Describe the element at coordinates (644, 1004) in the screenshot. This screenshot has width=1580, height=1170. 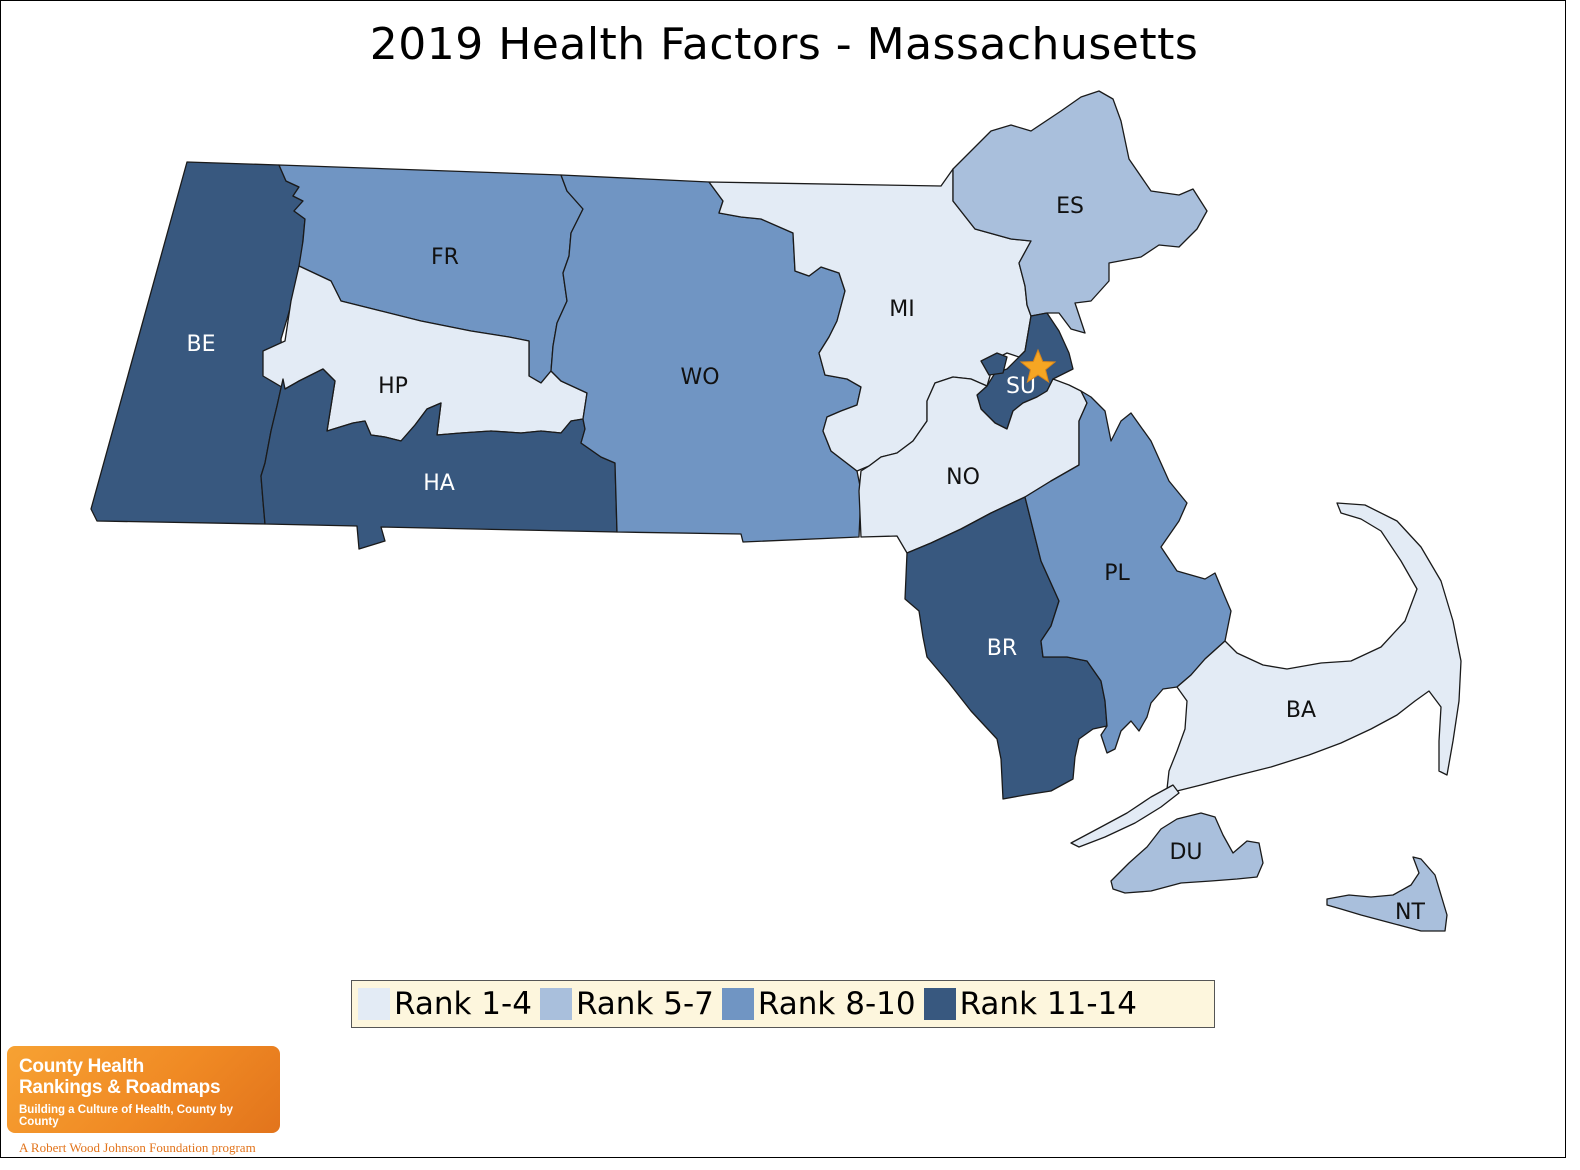
I see `legend-label: Rank 5-7` at that location.